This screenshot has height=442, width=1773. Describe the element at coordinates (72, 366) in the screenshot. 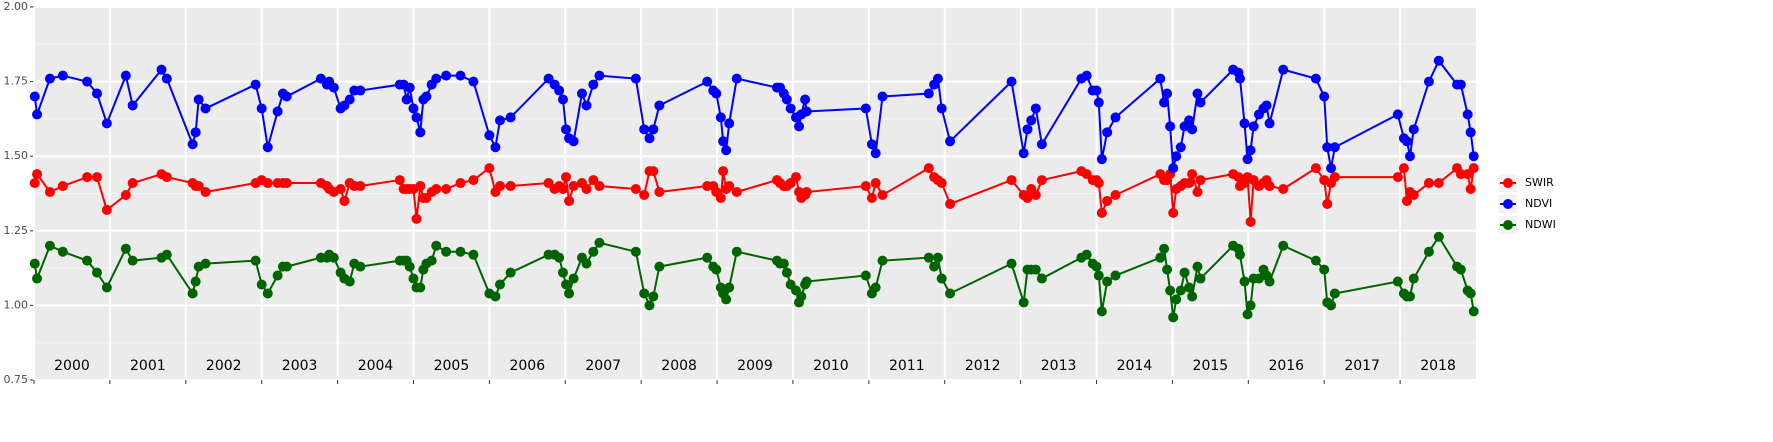

I see `x-tick-label: 2000` at that location.